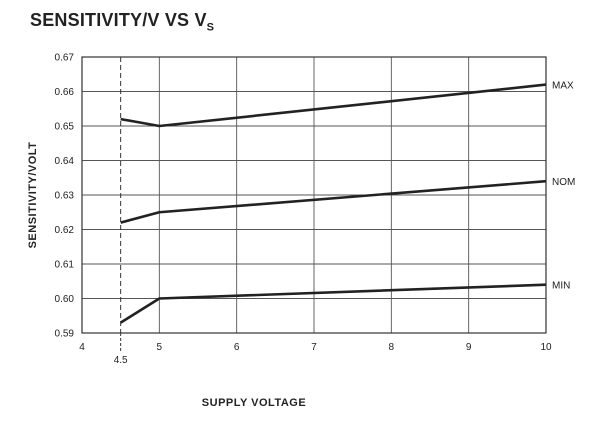  Describe the element at coordinates (563, 86) in the screenshot. I see `series-label: MAX` at that location.